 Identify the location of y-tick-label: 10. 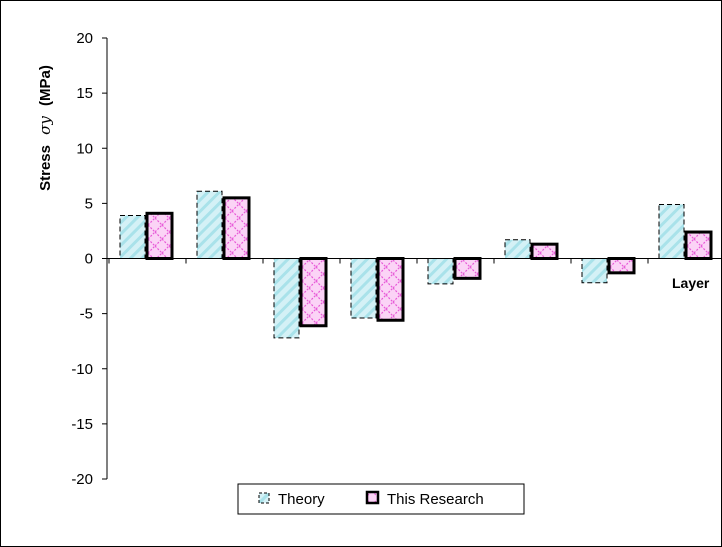
(84, 148).